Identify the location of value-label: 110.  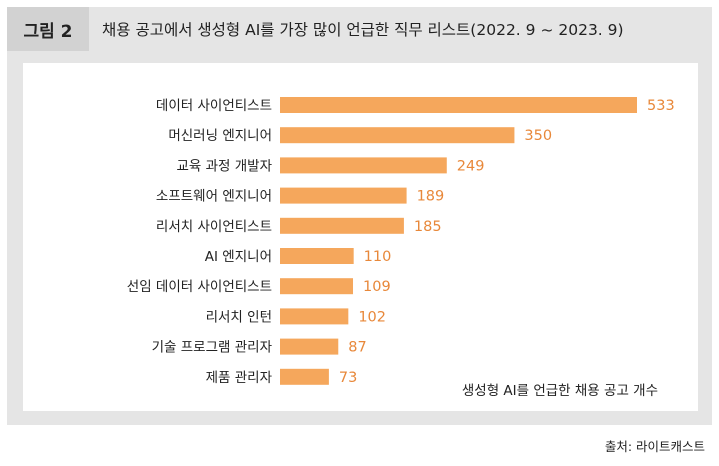
(378, 257).